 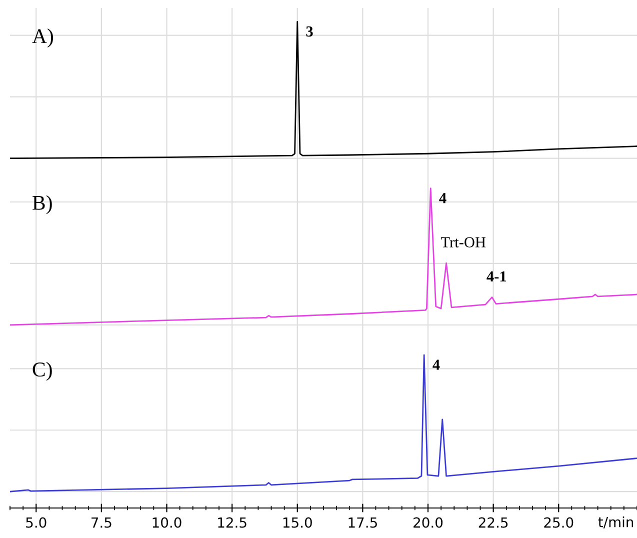 I want to click on annotation: 3, so click(x=309, y=31).